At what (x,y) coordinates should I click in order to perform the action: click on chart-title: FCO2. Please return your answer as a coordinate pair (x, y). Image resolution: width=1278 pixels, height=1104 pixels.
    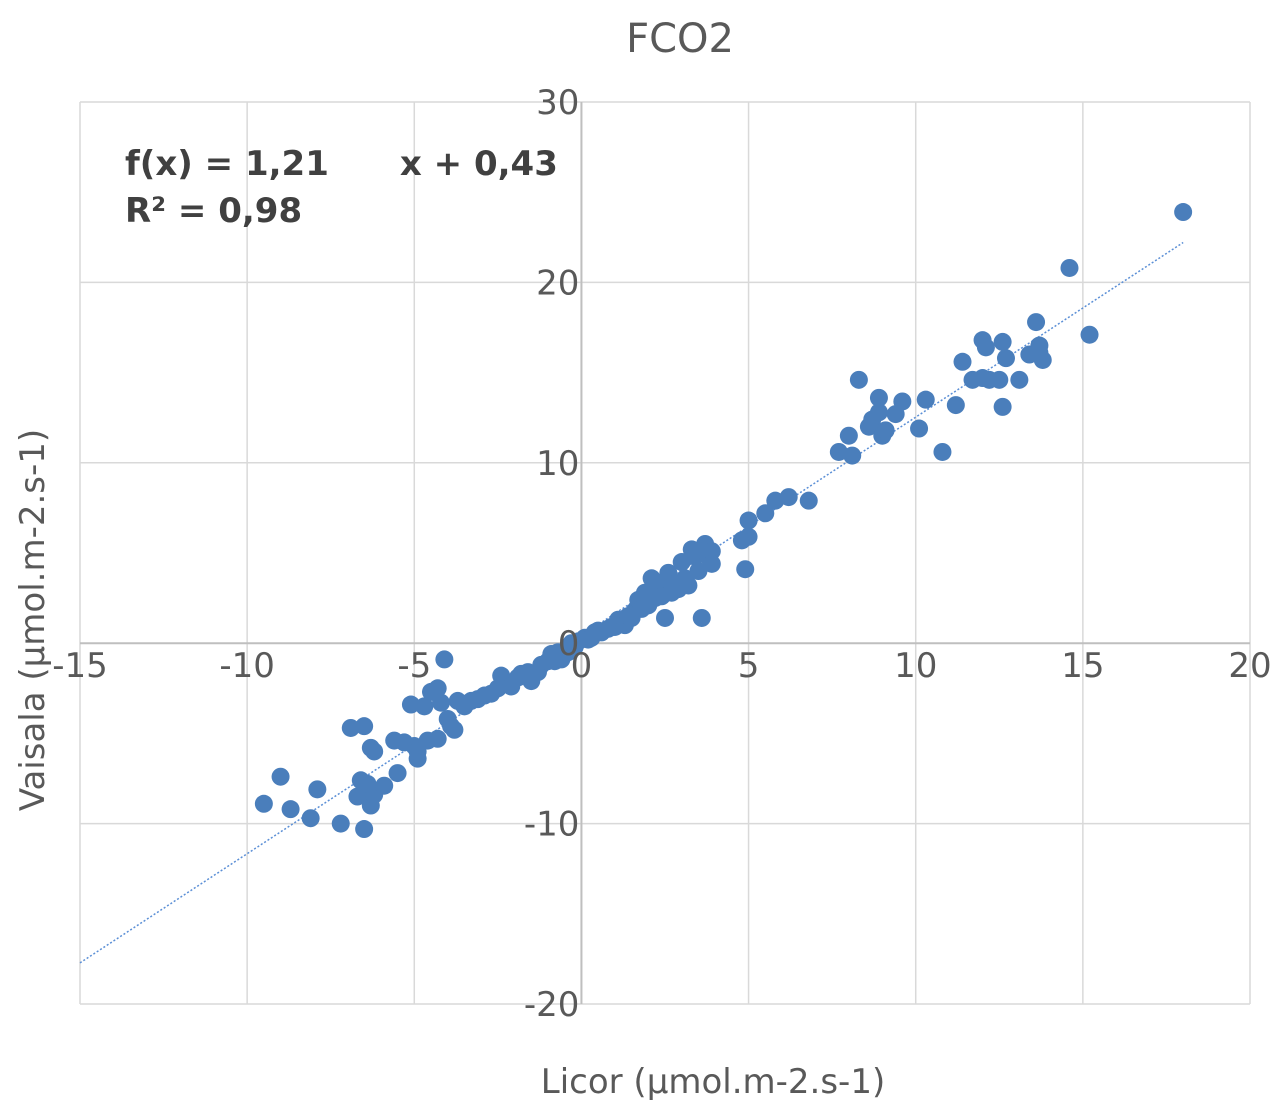
    Looking at the image, I should click on (680, 39).